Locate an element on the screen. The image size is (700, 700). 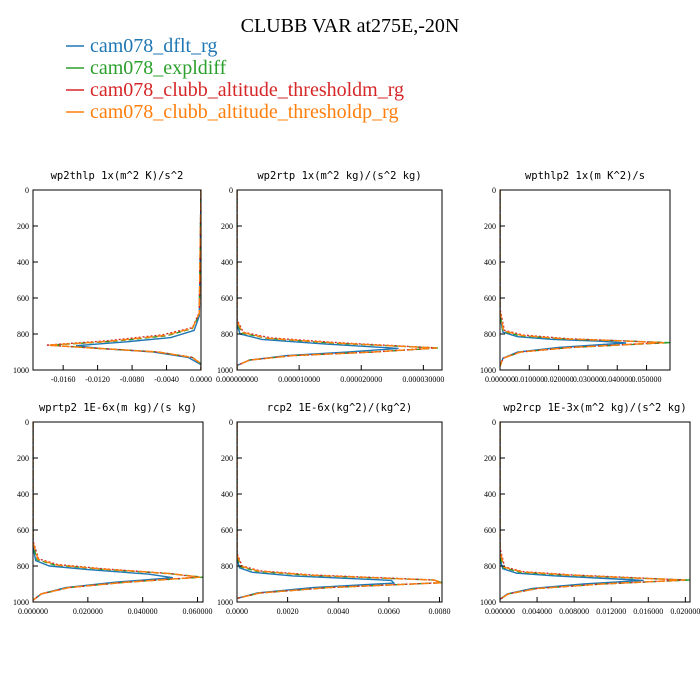
x-tick-label: 0.010000 is located at coordinates (529, 379).